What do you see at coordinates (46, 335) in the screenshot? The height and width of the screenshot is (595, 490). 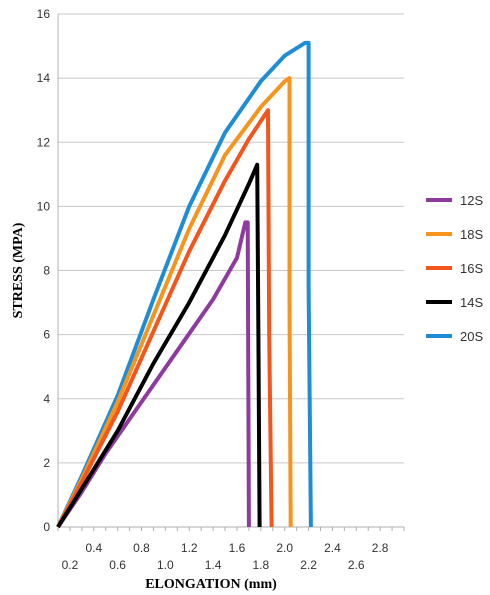 I see `y-tick-label: 6` at bounding box center [46, 335].